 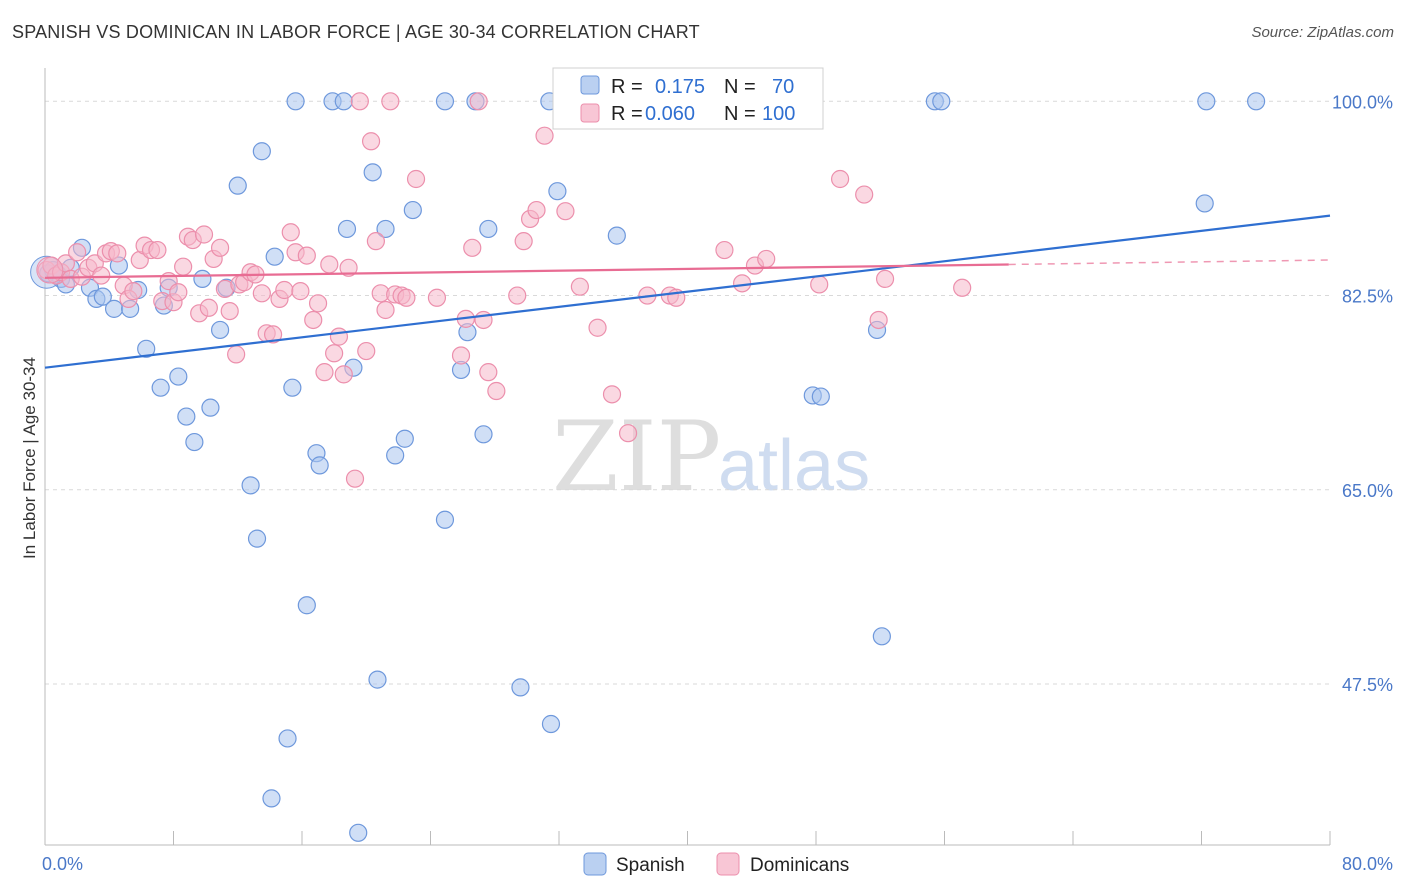 What do you see at coordinates (590, 85) in the screenshot?
I see `legend-swatch-spanish` at bounding box center [590, 85].